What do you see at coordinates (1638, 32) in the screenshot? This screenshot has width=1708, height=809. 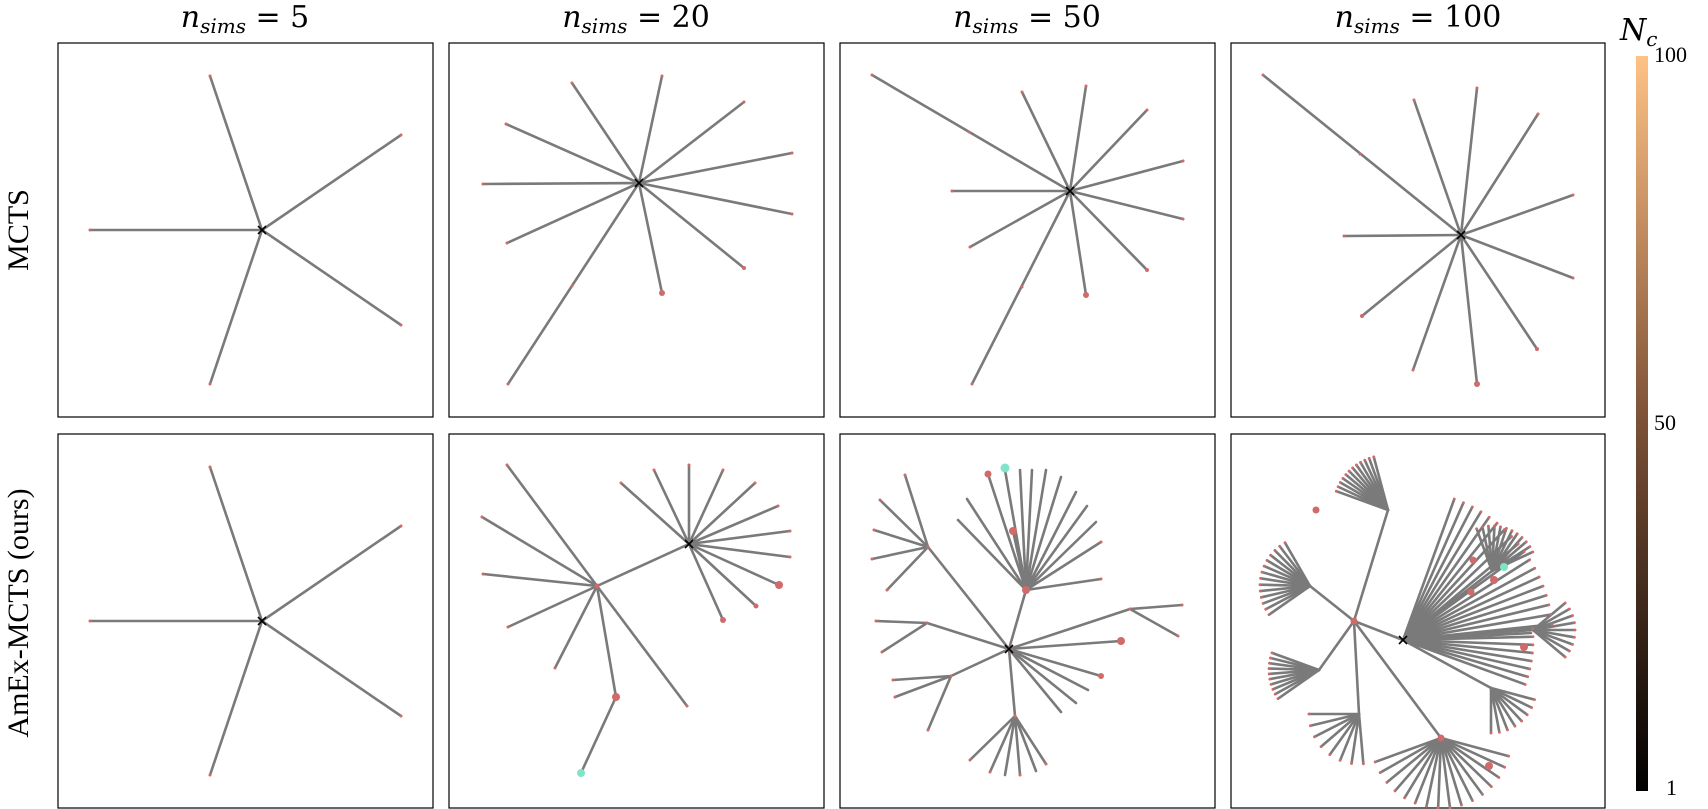 I see `colorbar-title: Nc` at bounding box center [1638, 32].